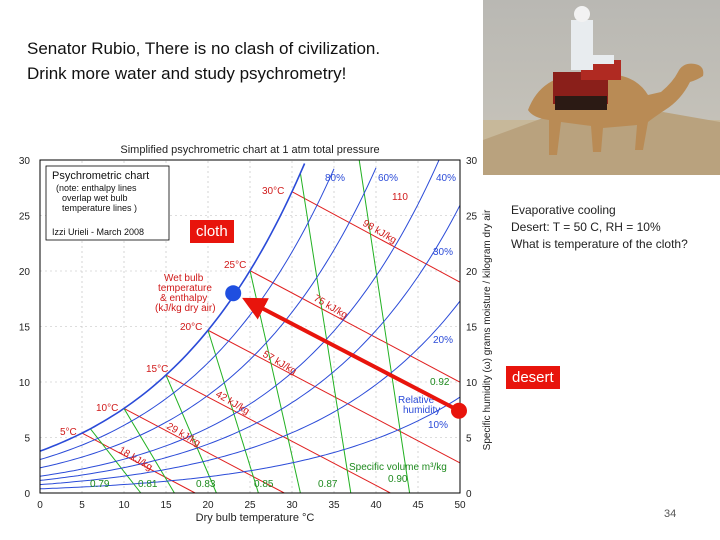 This screenshot has height=540, width=720. Describe the element at coordinates (533, 377) in the screenshot. I see `desert-tag: desert` at that location.